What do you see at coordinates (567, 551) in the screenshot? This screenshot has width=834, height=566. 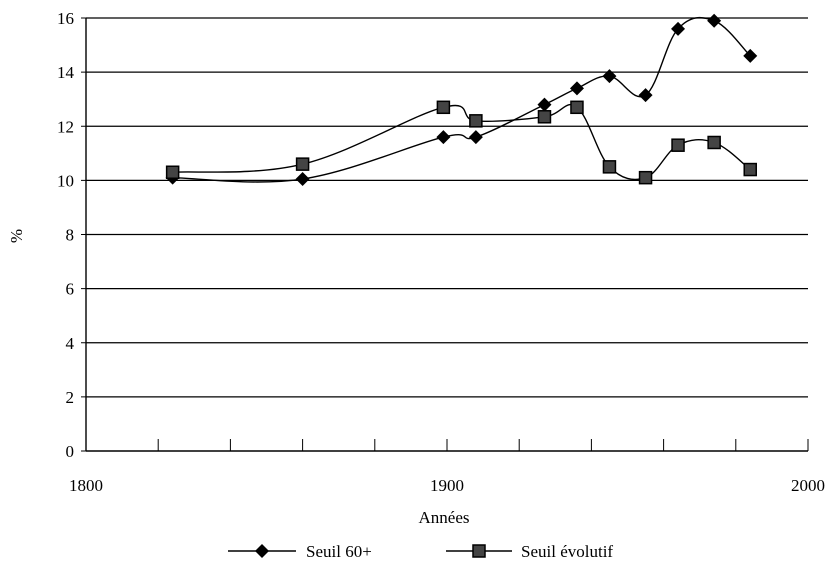 I see `legend-label: Seuil évolutif` at bounding box center [567, 551].